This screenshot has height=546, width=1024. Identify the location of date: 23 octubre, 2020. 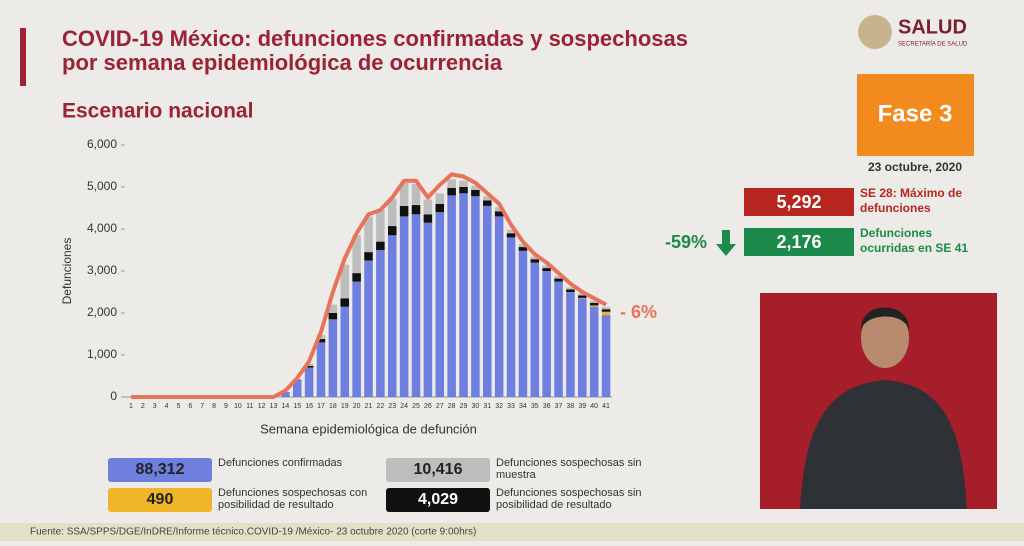
(915, 167).